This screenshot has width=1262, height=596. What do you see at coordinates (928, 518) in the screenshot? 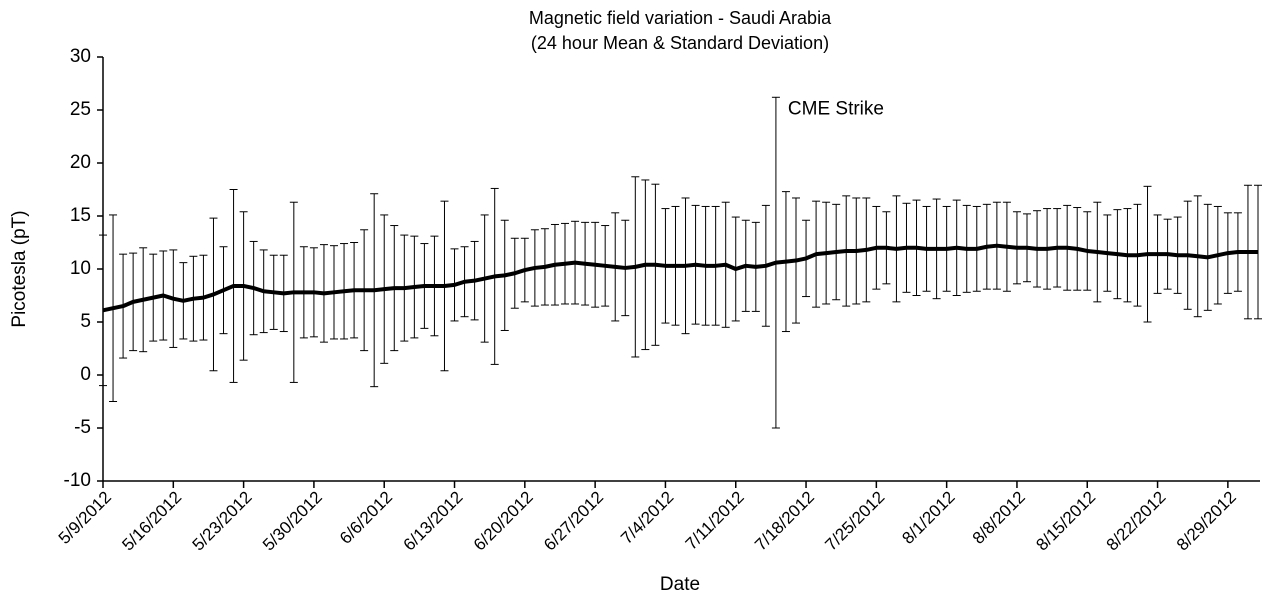
I see `x-tick-label: 8/1/2012` at bounding box center [928, 518].